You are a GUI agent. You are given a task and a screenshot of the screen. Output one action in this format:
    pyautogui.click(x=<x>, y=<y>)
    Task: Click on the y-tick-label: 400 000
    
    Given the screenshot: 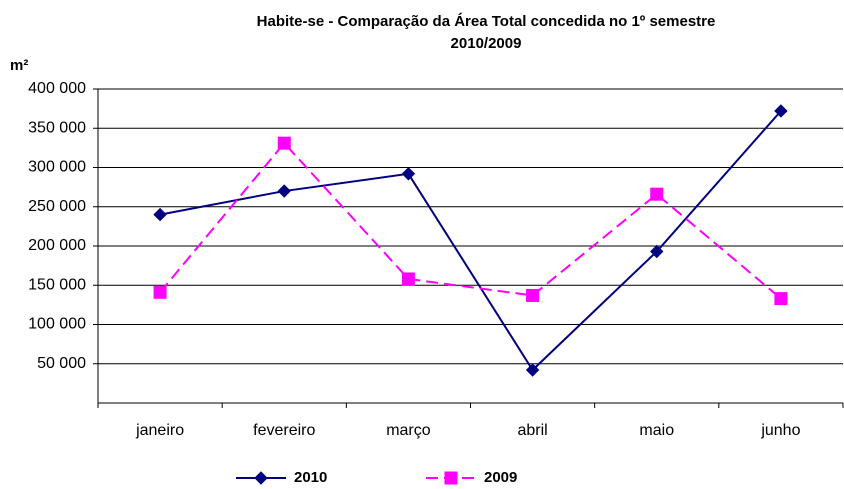 What is the action you would take?
    pyautogui.click(x=57, y=88)
    